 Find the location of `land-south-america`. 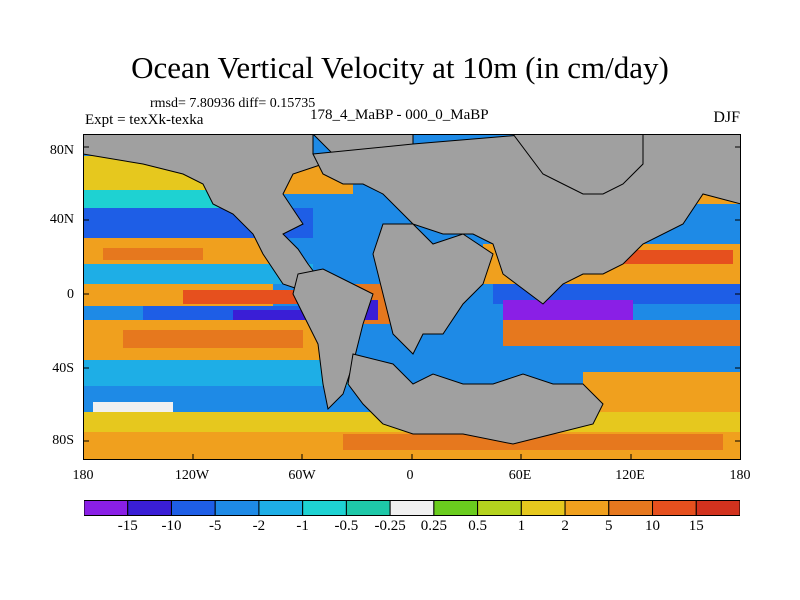

land-south-america is located at coordinates (333, 339).